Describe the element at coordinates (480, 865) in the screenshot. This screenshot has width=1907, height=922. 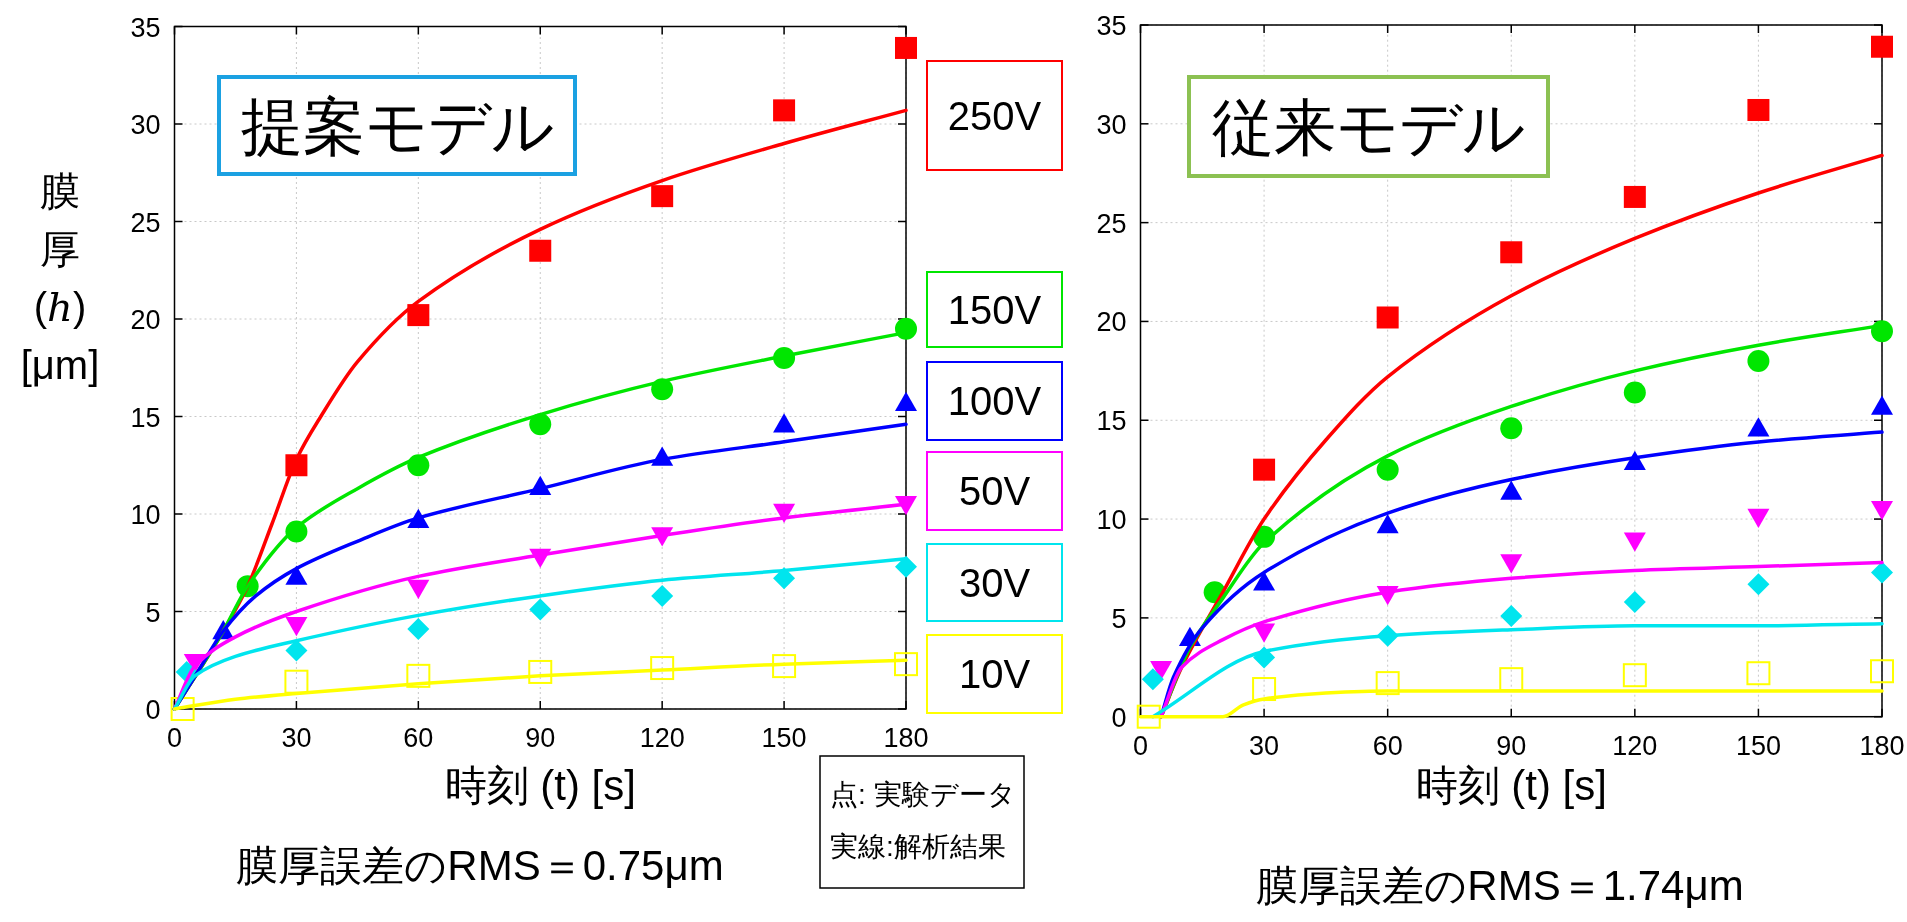
I see `text: 膜厚誤差のRMS＝0.75μm` at that location.